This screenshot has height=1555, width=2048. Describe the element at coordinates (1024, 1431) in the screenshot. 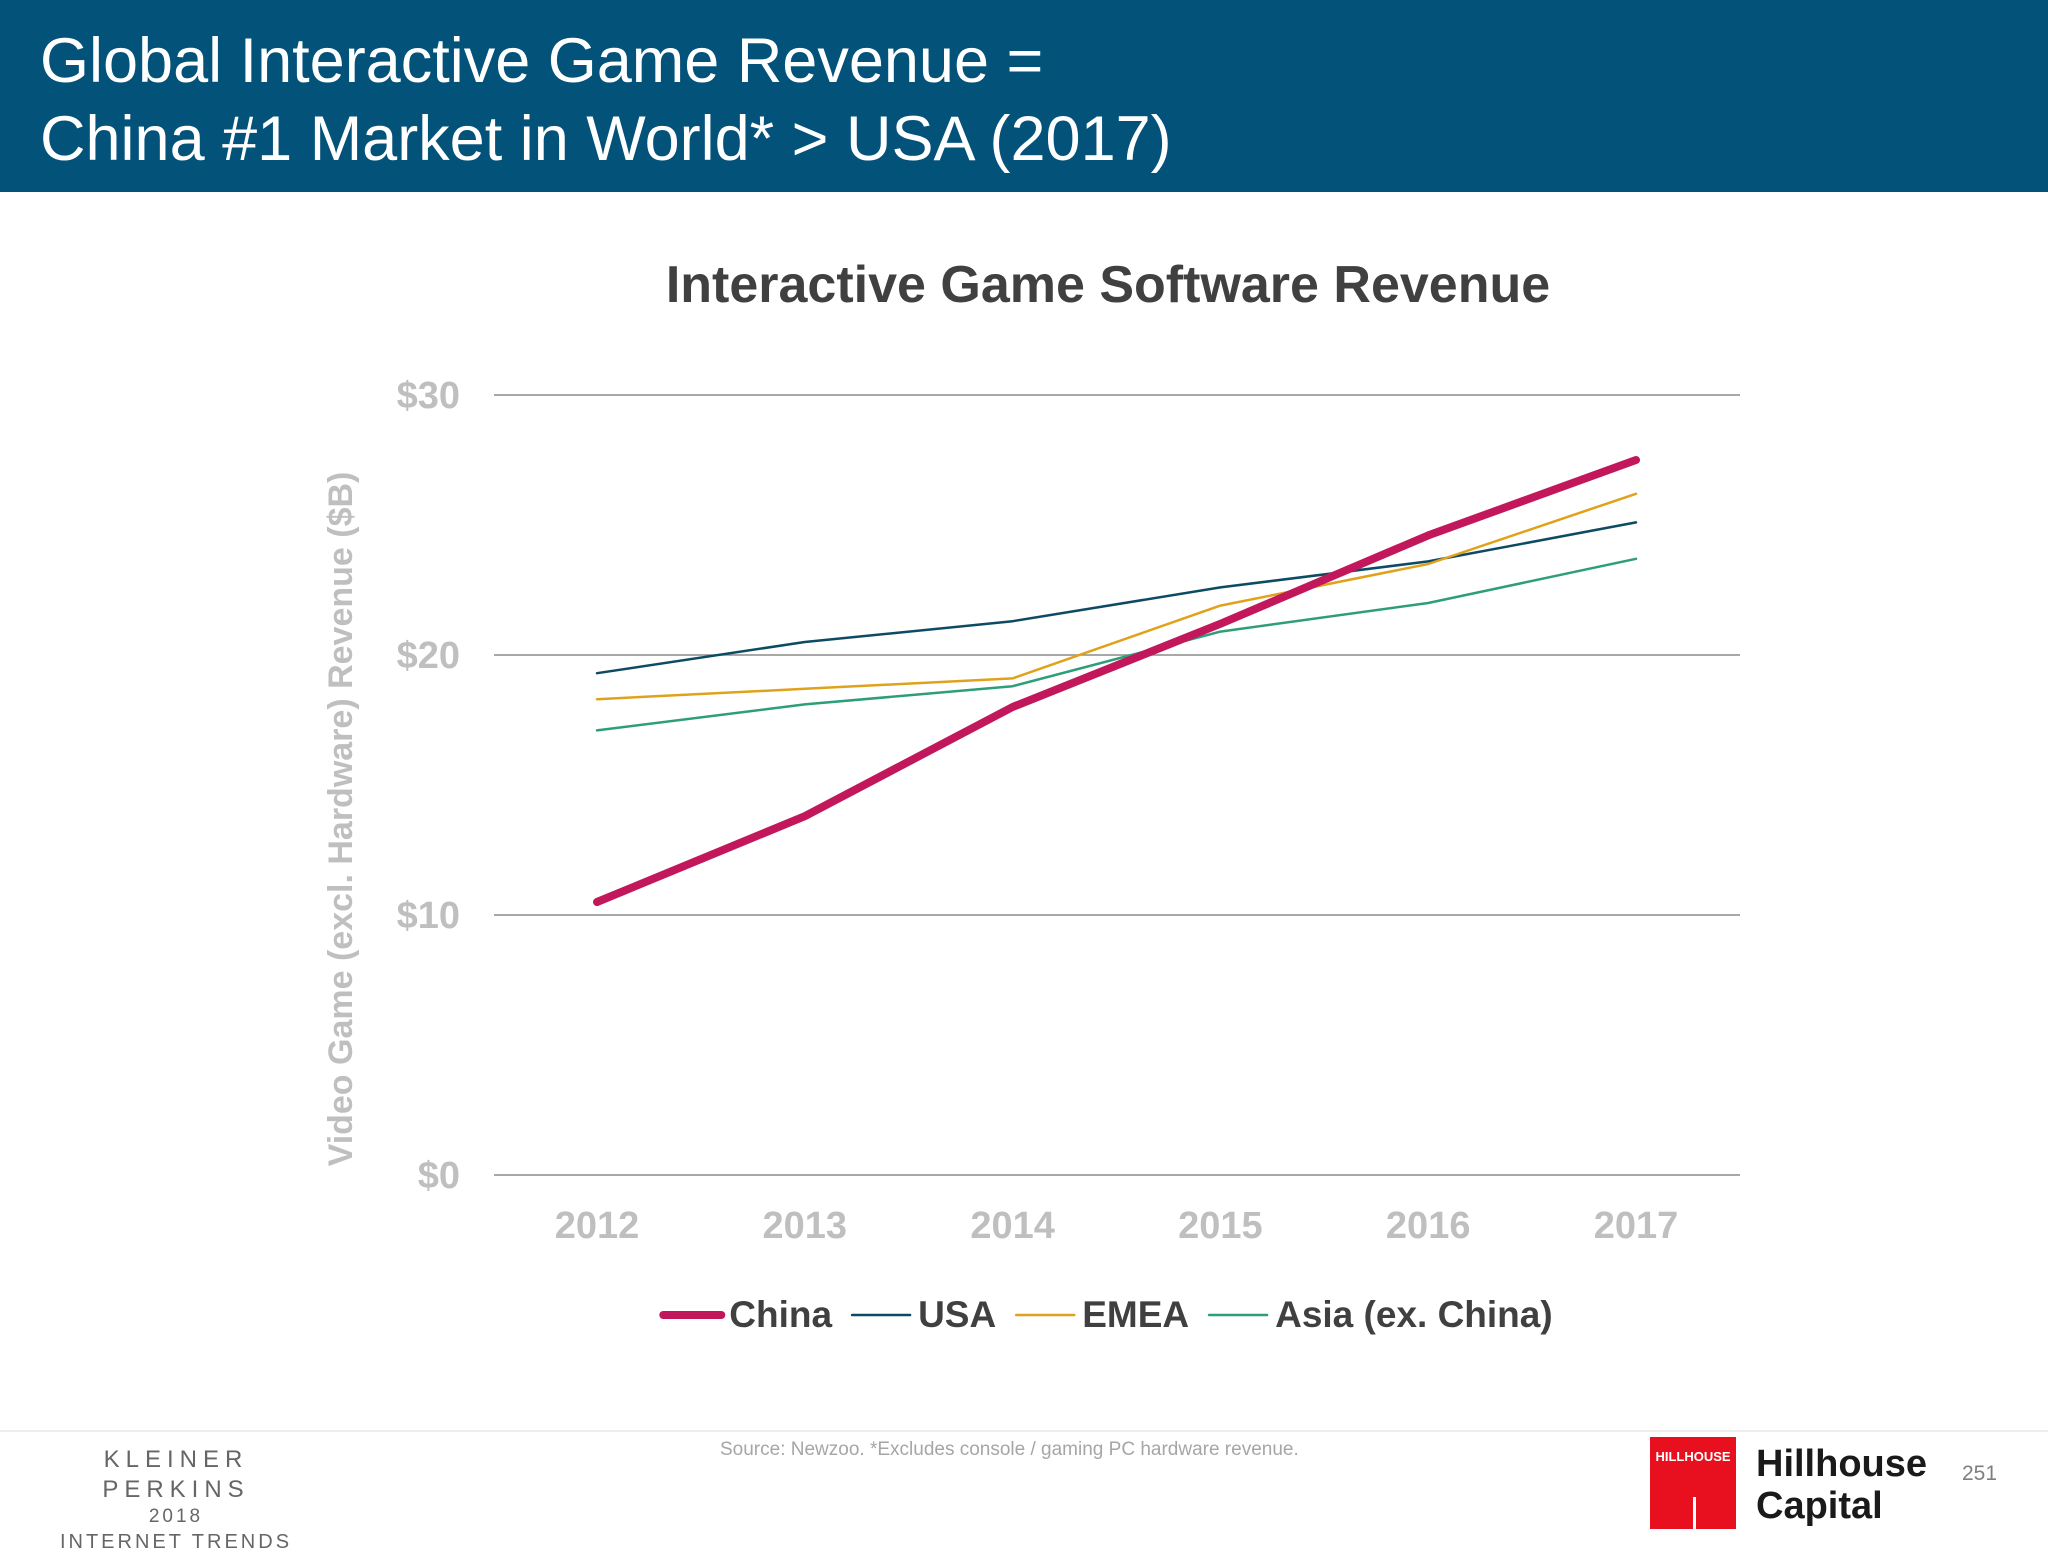

I see `footer-divider` at that location.